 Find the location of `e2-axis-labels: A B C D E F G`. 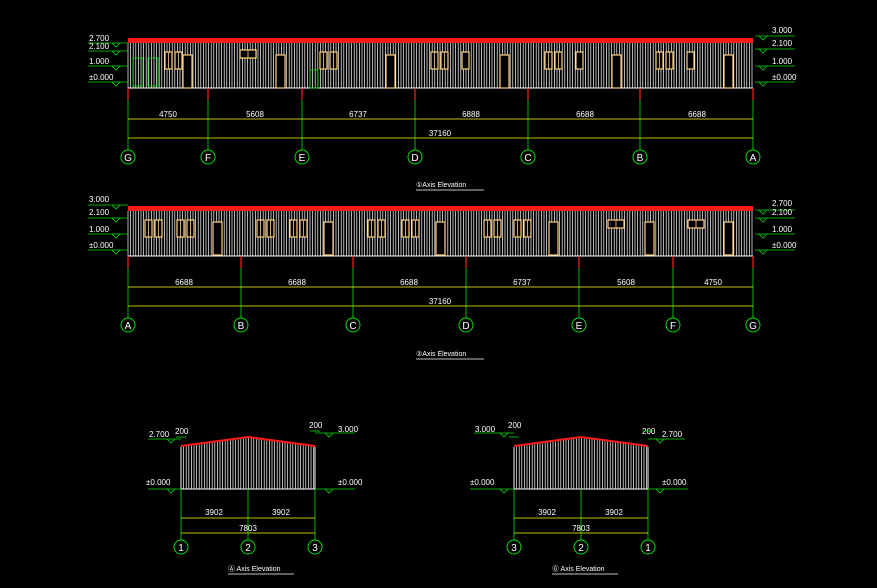

e2-axis-labels: A B C D E F G is located at coordinates (441, 326).